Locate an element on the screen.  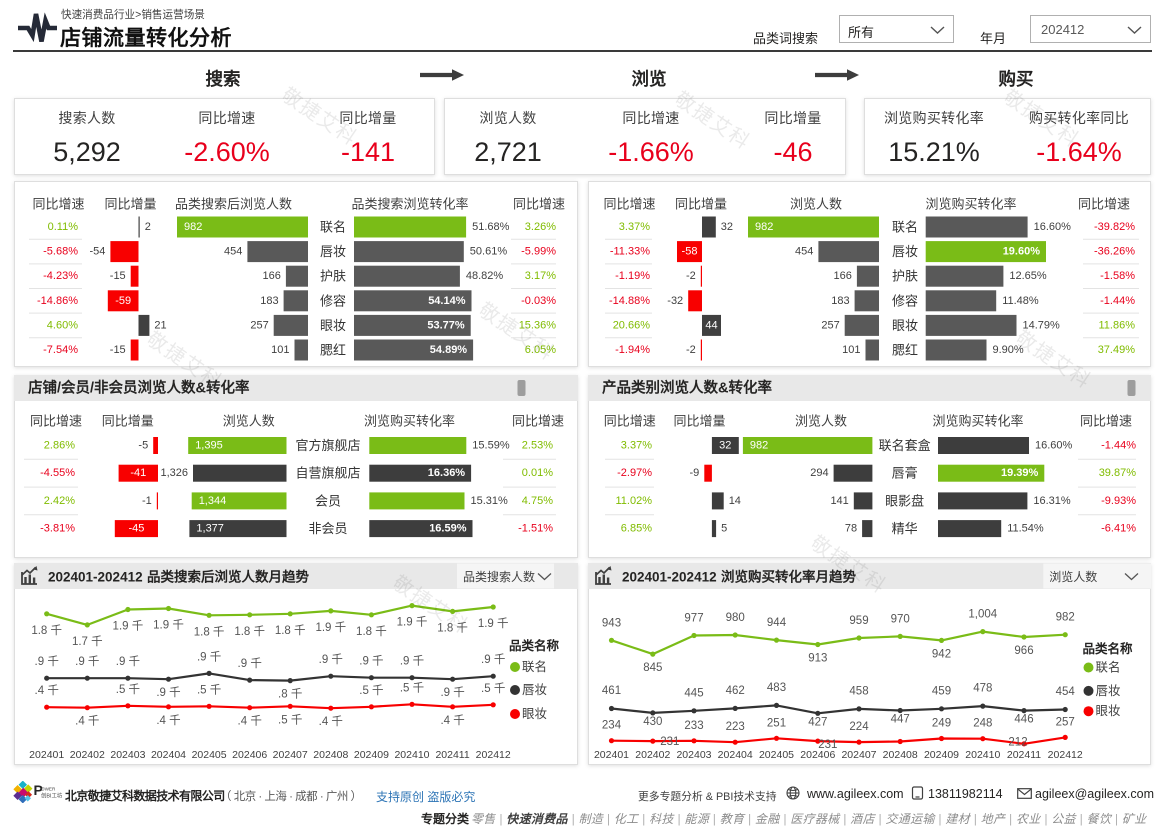
svg-text: 护肤 is located at coordinates (905, 276).